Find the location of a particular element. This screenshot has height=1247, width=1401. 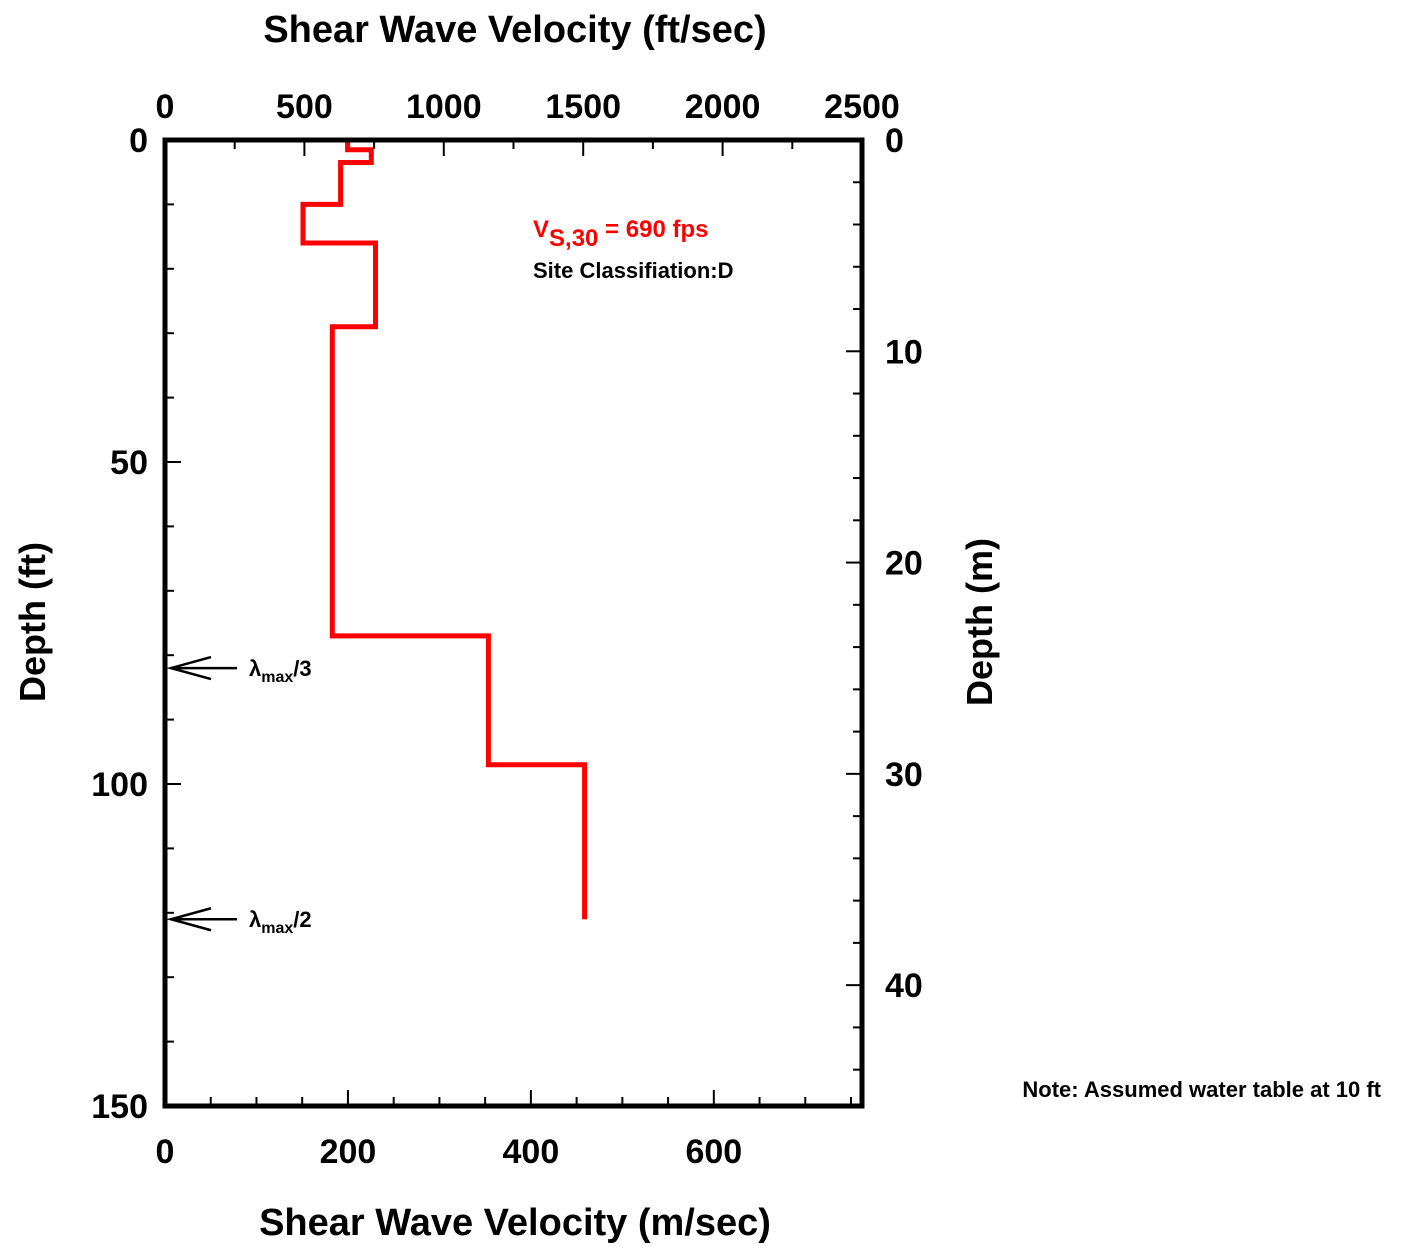

x-bottom-tick-label: 600 is located at coordinates (713, 1152).